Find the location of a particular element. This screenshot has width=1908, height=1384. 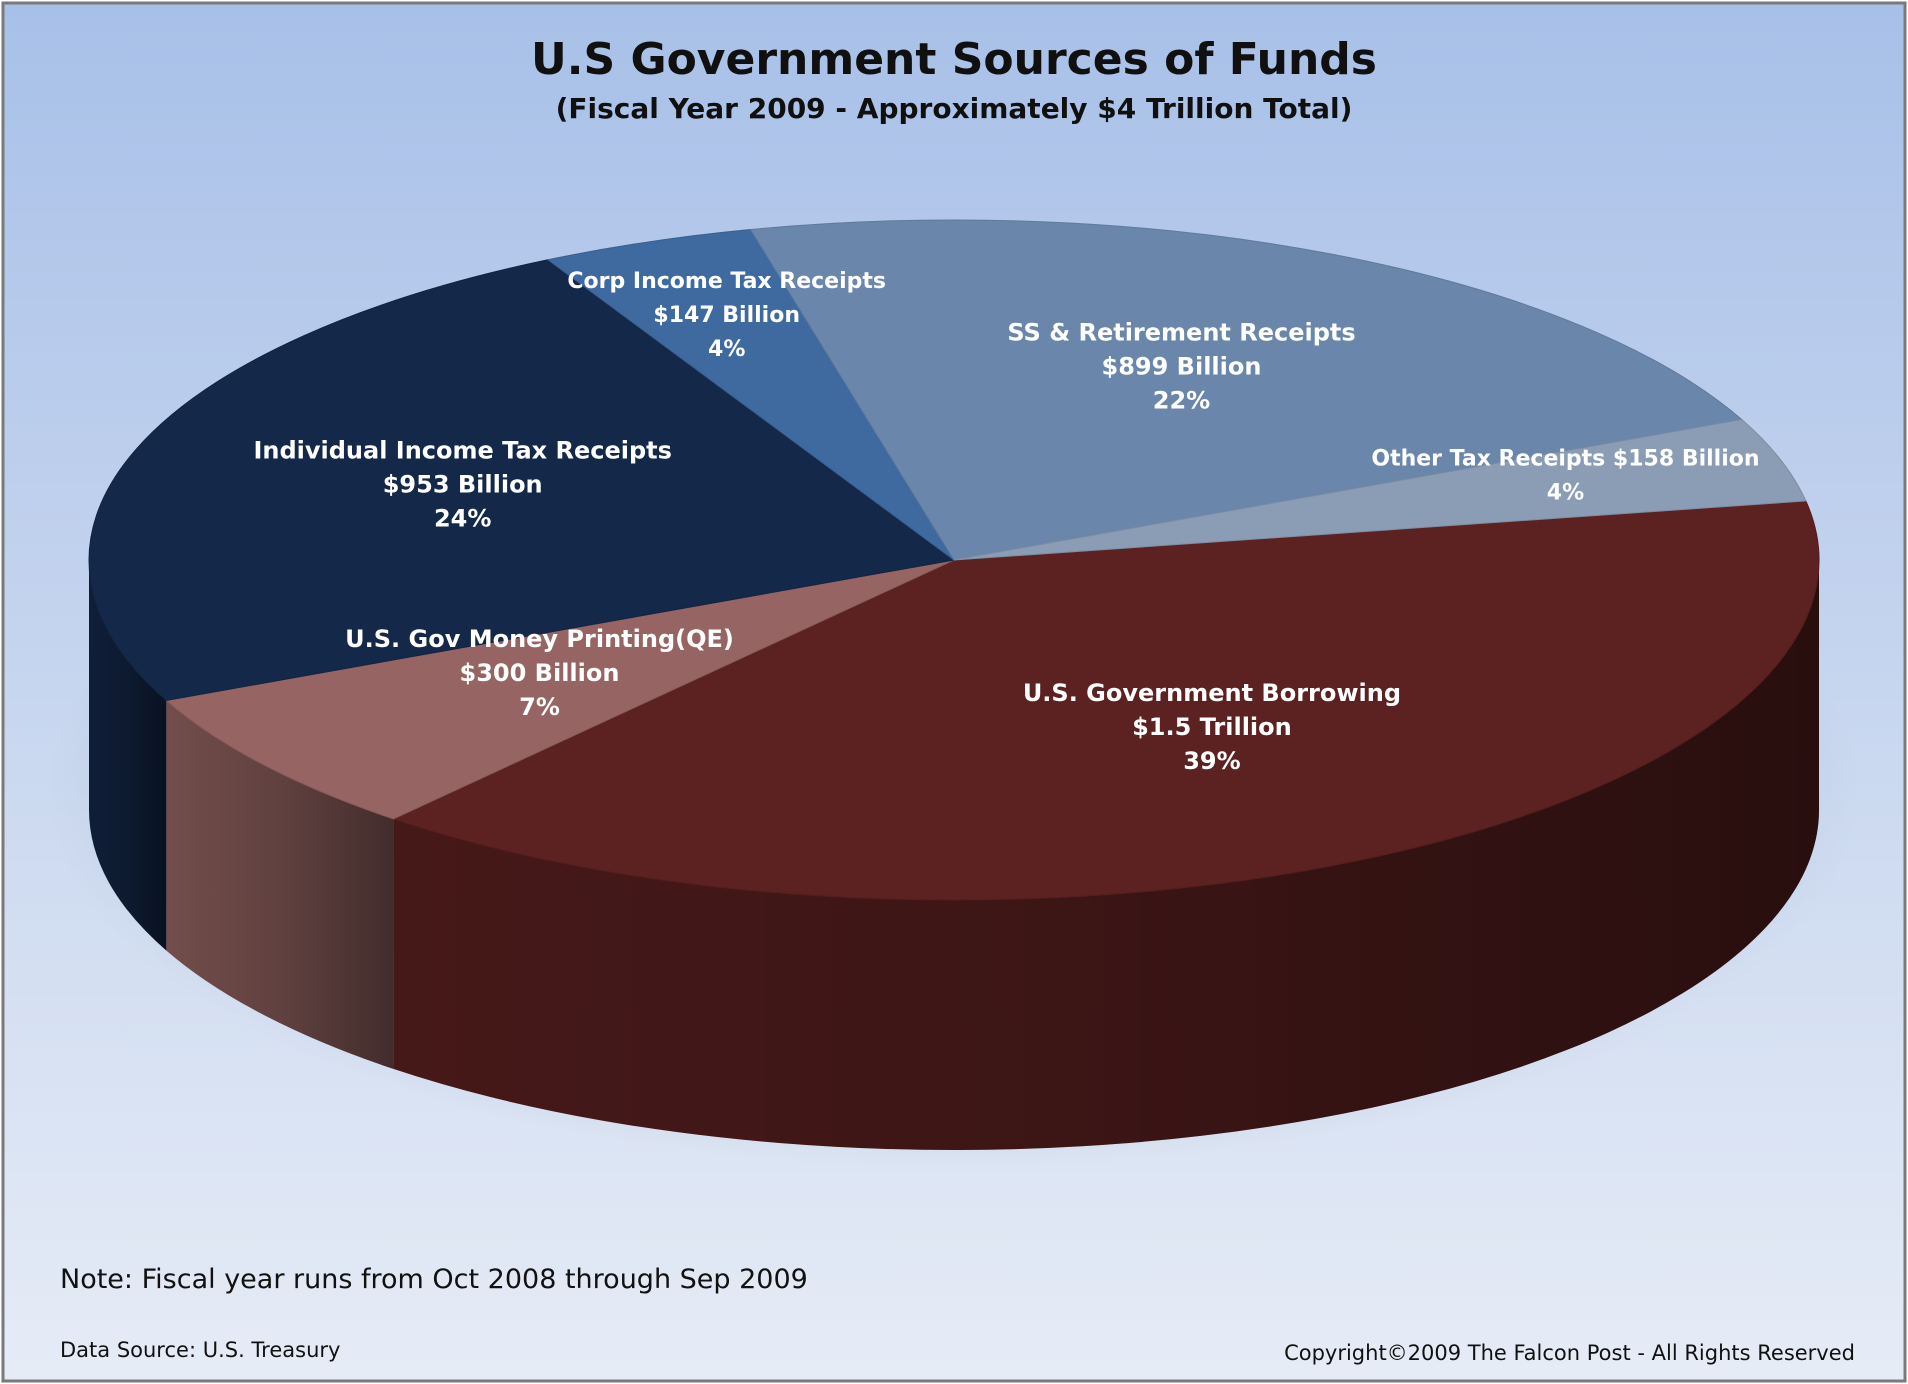

label-line-corp-income-tax-receipts-0: Corp Income Tax Receipts is located at coordinates (726, 281).